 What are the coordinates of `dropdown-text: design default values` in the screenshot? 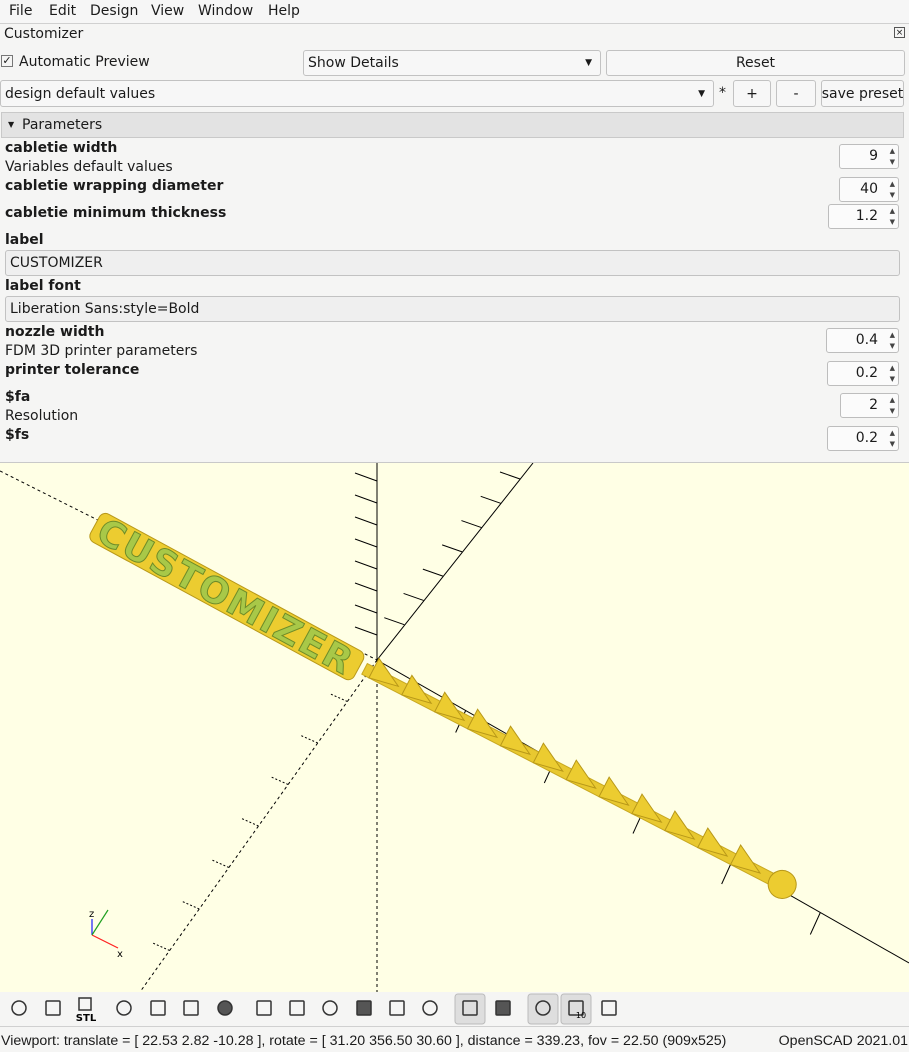 It's located at (80, 93).